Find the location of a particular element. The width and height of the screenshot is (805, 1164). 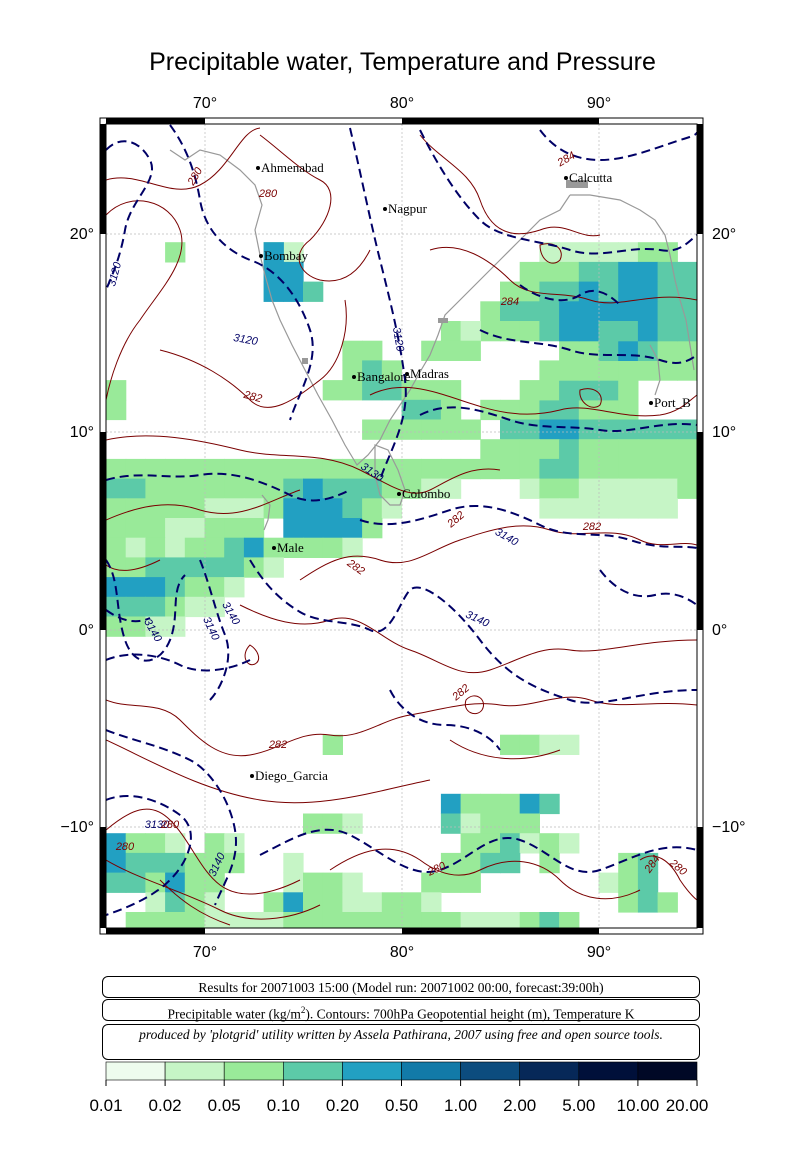

lon-tick-bottom: 90° is located at coordinates (599, 952).